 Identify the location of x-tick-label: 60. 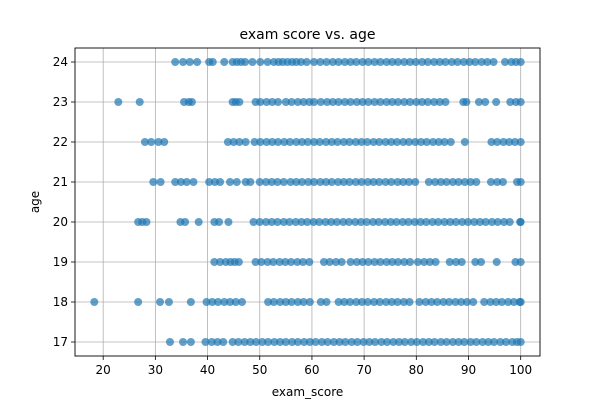
(311, 370).